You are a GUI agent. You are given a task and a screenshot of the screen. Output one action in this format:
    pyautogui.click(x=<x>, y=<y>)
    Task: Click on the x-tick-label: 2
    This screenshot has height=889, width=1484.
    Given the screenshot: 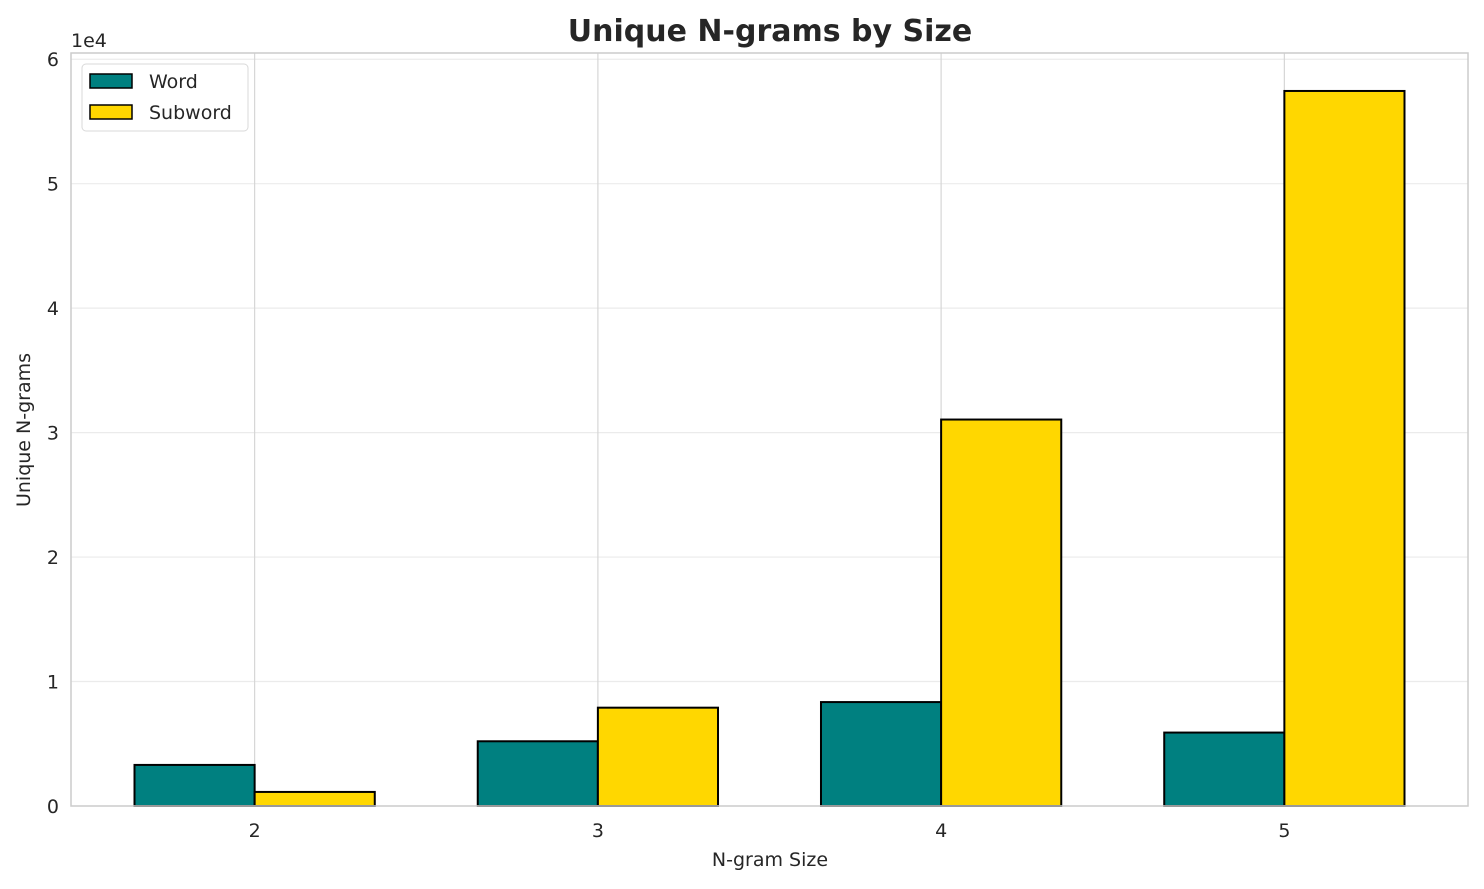 What is the action you would take?
    pyautogui.click(x=255, y=831)
    